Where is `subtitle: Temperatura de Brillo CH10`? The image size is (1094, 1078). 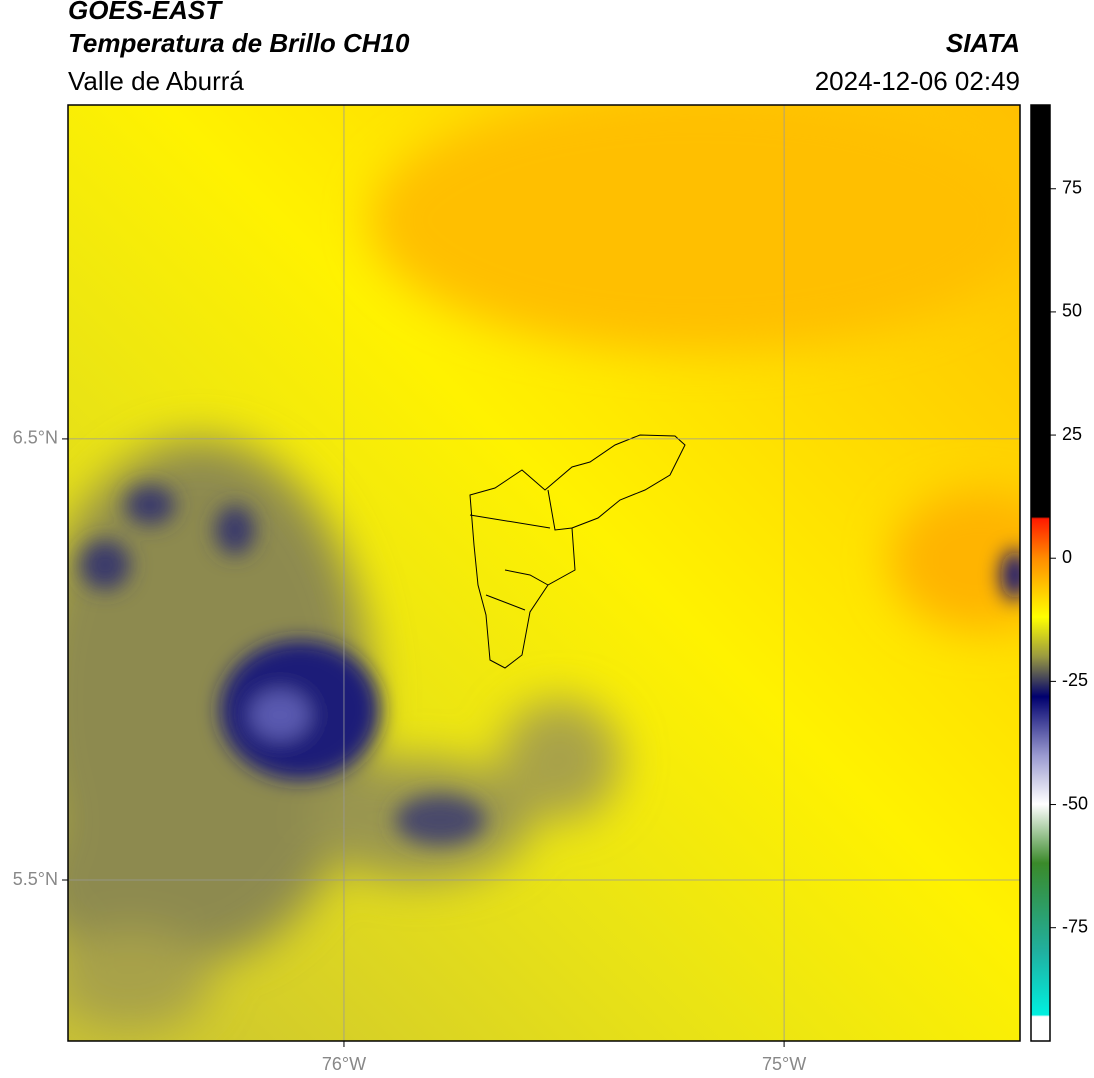 subtitle: Temperatura de Brillo CH10 is located at coordinates (239, 43).